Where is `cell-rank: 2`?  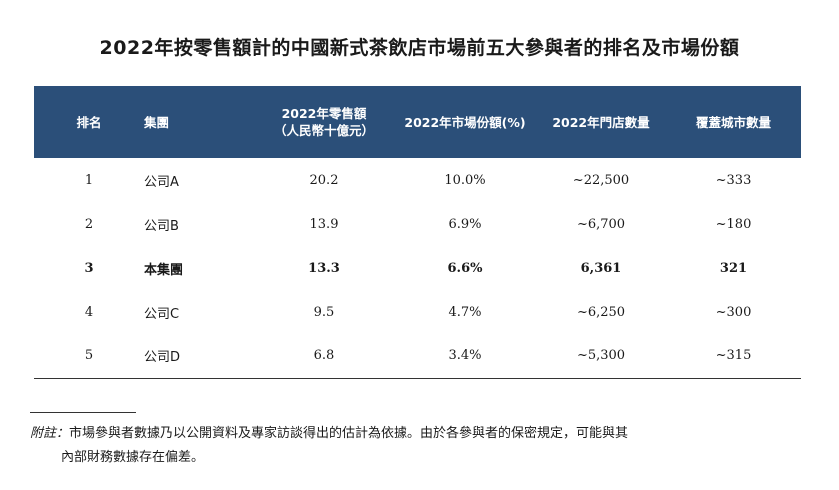 cell-rank: 2 is located at coordinates (89, 224).